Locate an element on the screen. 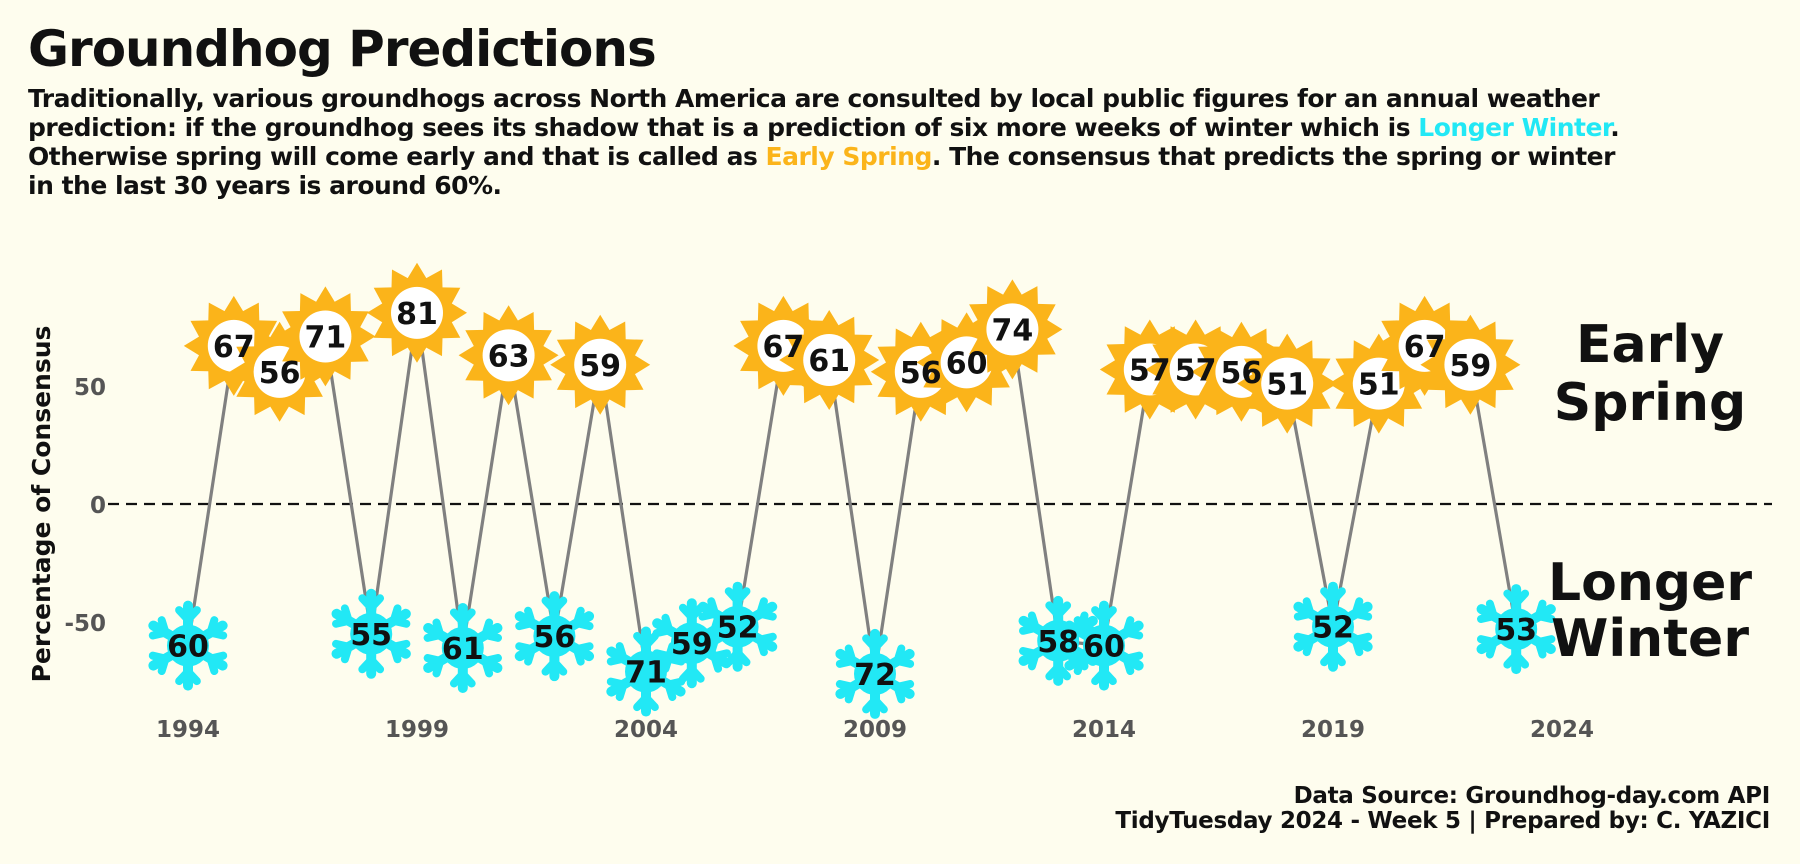  data-label: 59 is located at coordinates (692, 644).